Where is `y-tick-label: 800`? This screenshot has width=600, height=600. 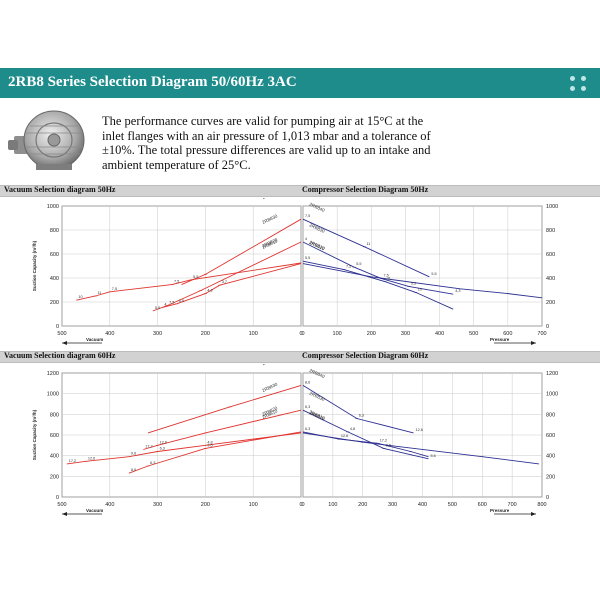 y-tick-label: 800 is located at coordinates (54, 231).